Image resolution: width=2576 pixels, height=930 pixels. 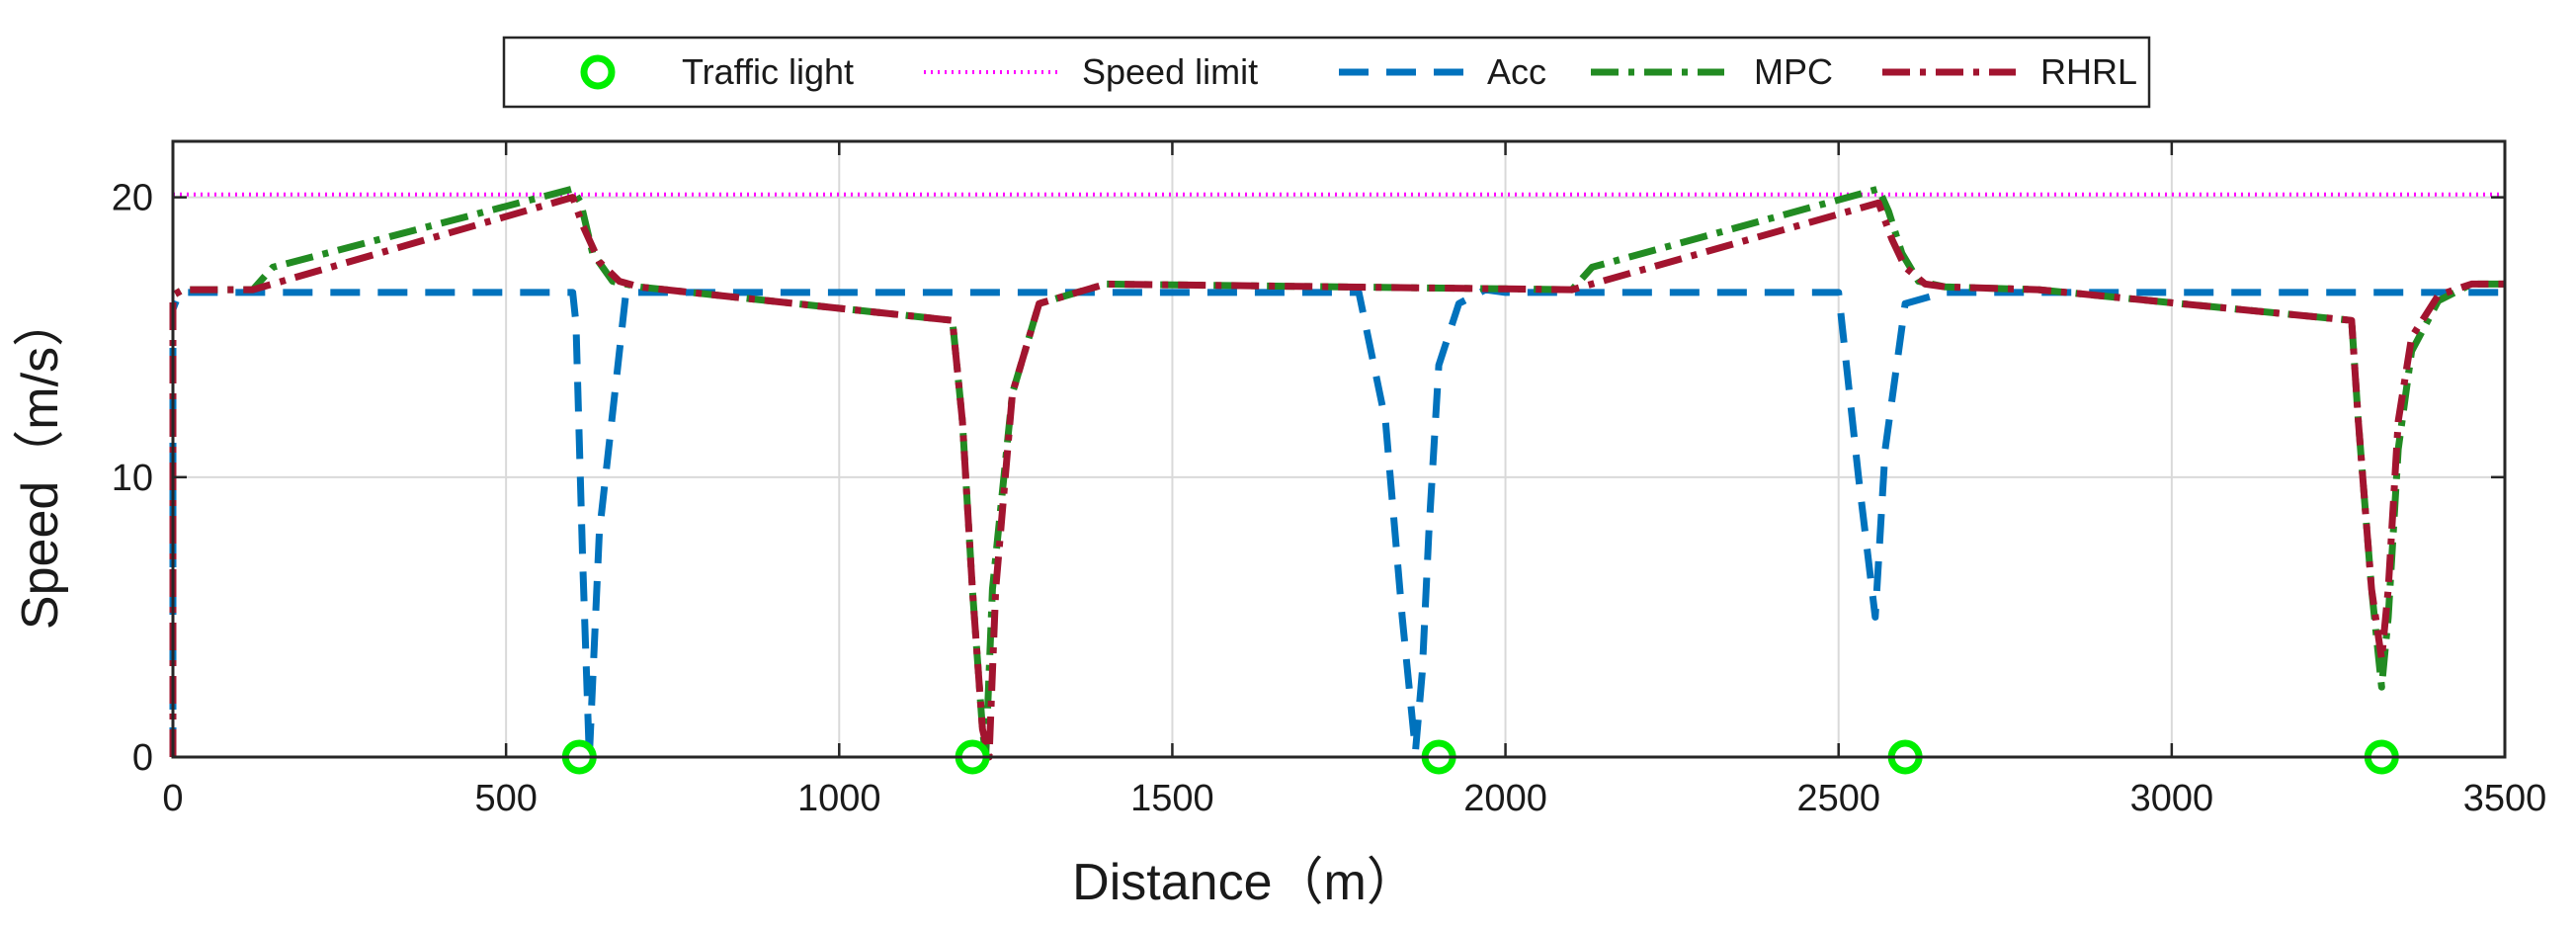 What do you see at coordinates (172, 798) in the screenshot?
I see `x-tick-label: 0` at bounding box center [172, 798].